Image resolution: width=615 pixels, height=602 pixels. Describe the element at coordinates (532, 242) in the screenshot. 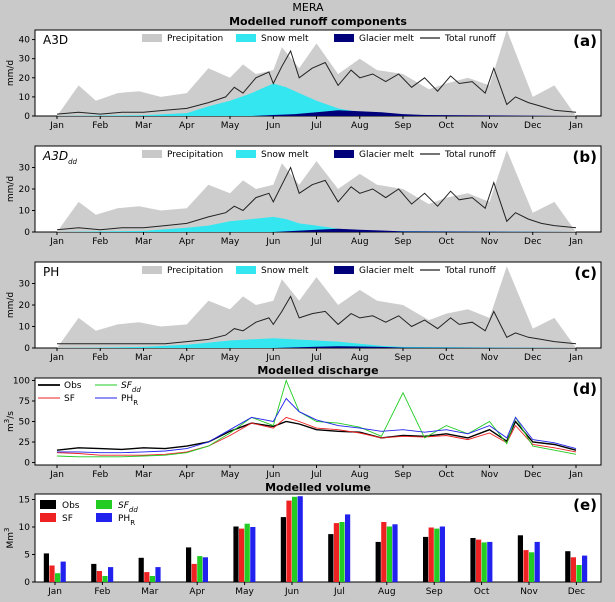

I see `runoff-2-xtick-label: Dec` at that location.